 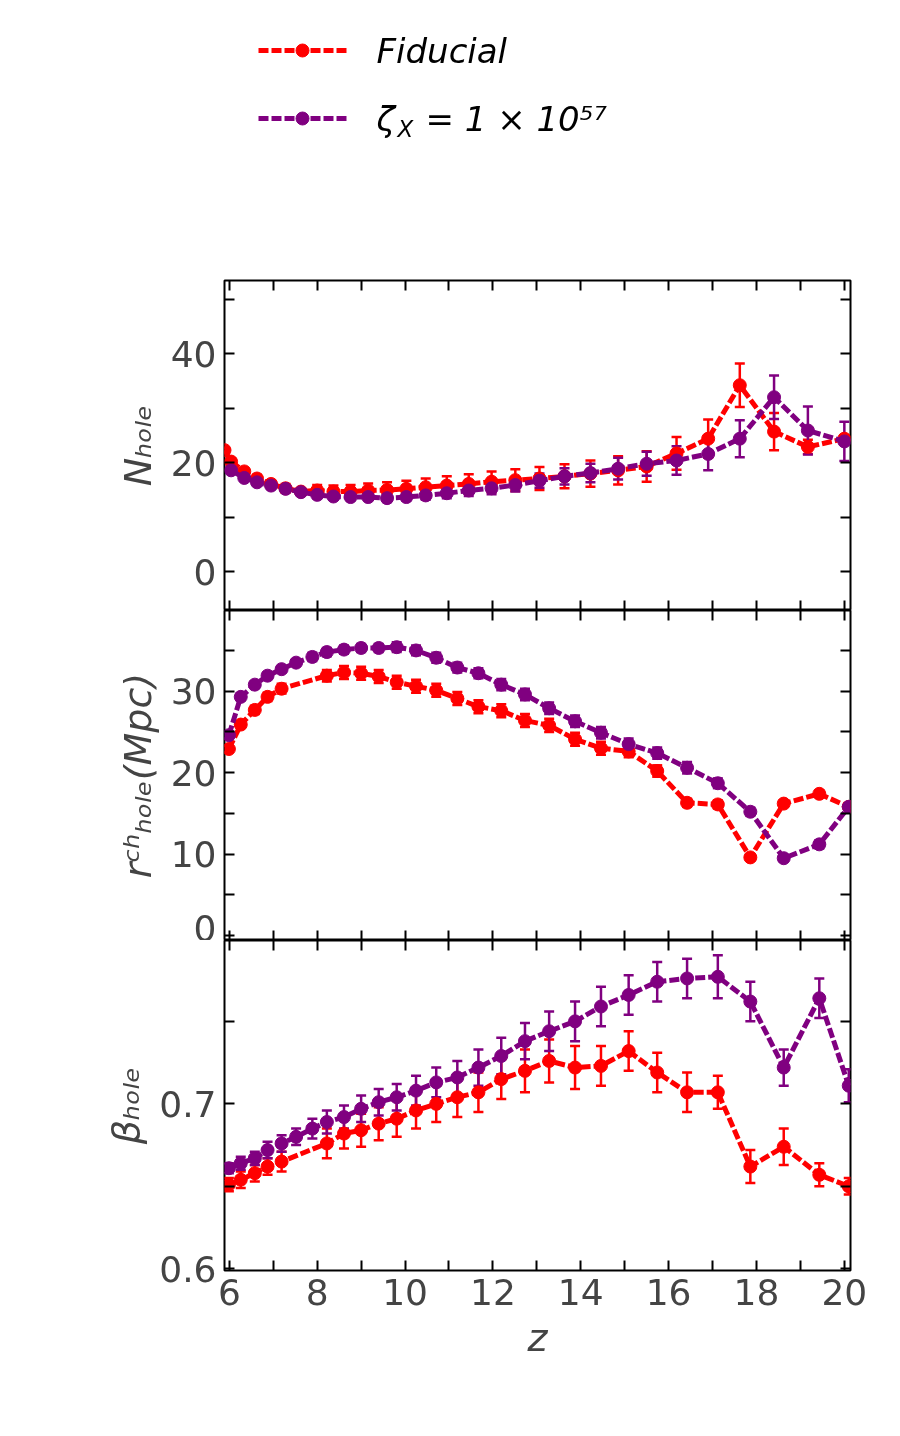 What do you see at coordinates (193, 855) in the screenshot?
I see `y-tick-label: 10` at bounding box center [193, 855].